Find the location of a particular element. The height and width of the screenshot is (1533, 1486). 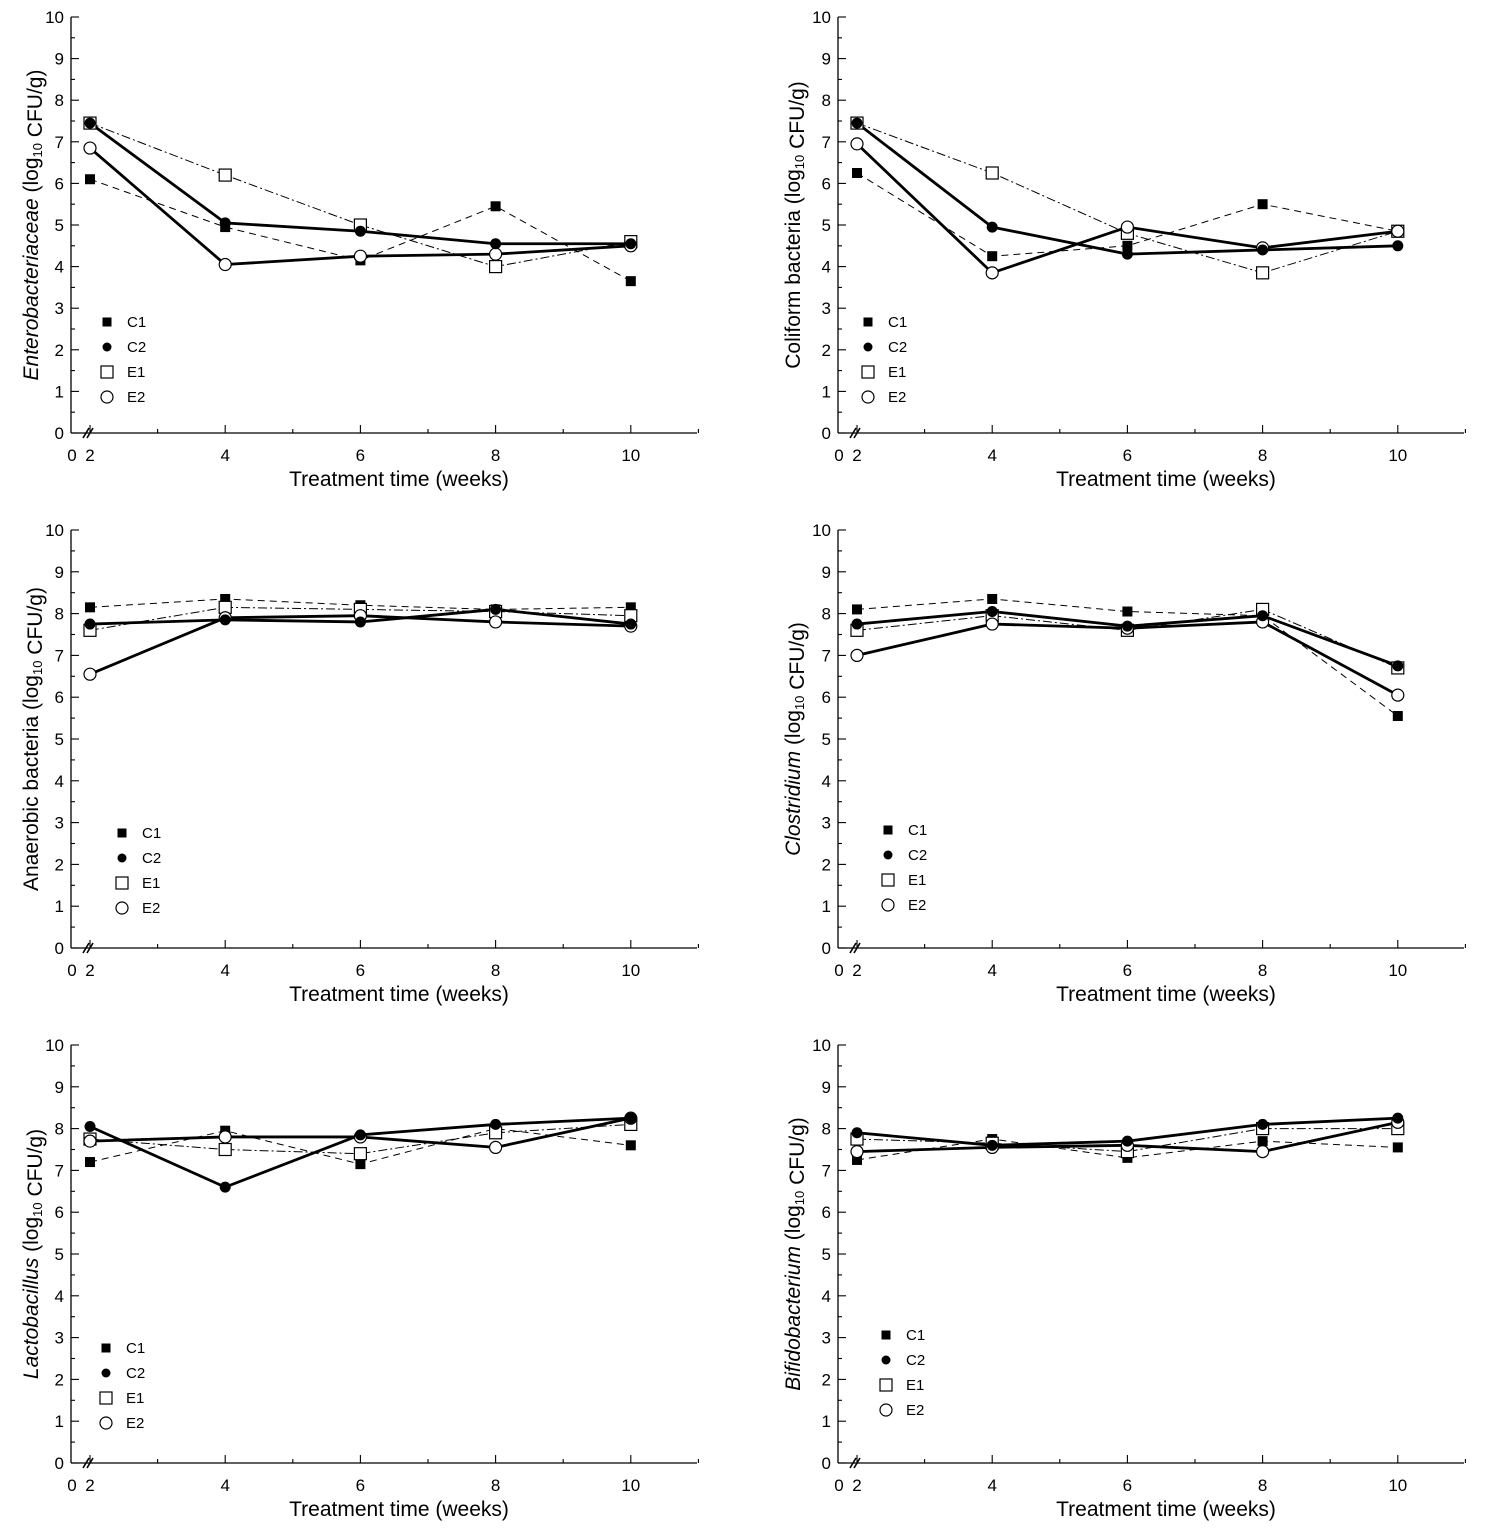

y-axis-title-part: Bifidobacterium is located at coordinates (793, 1318).